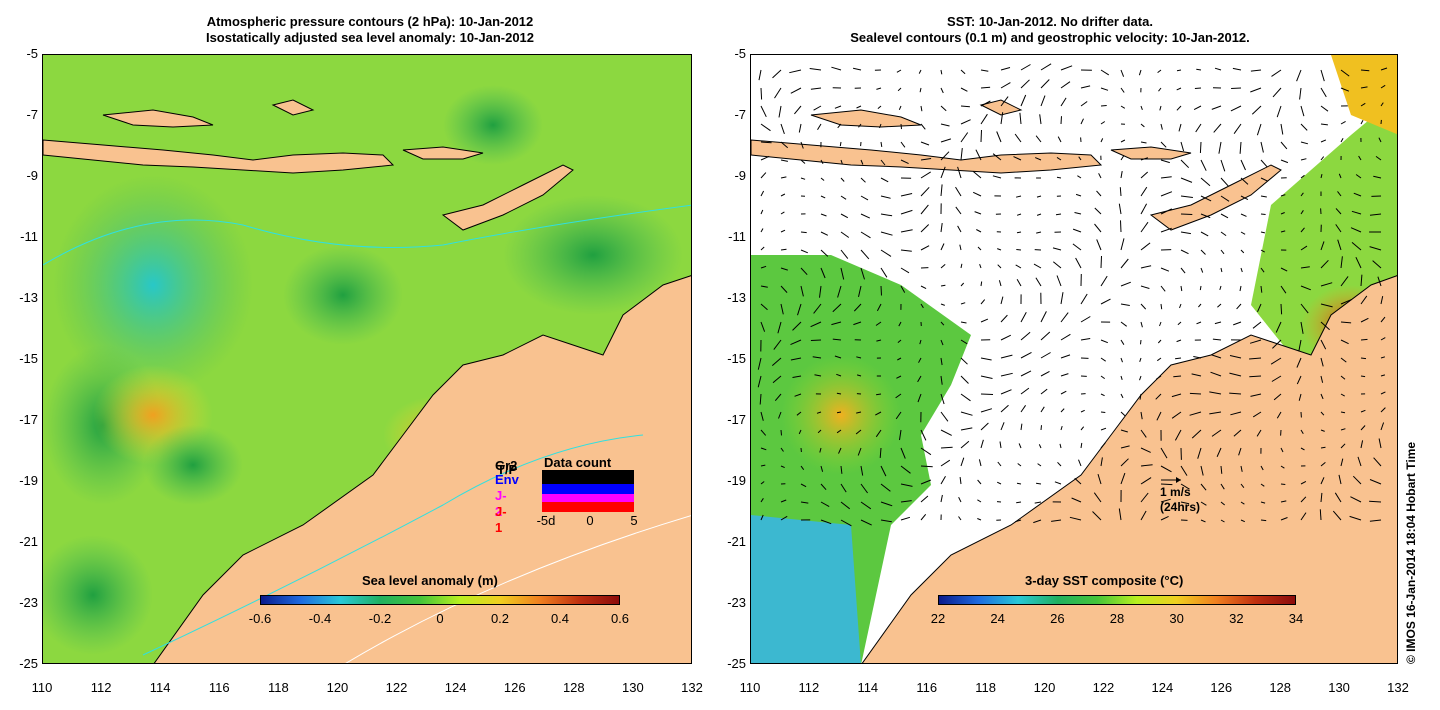 The width and height of the screenshot is (1440, 710). Describe the element at coordinates (1236, 618) in the screenshot. I see `colorbar-tick-label: 32` at that location.